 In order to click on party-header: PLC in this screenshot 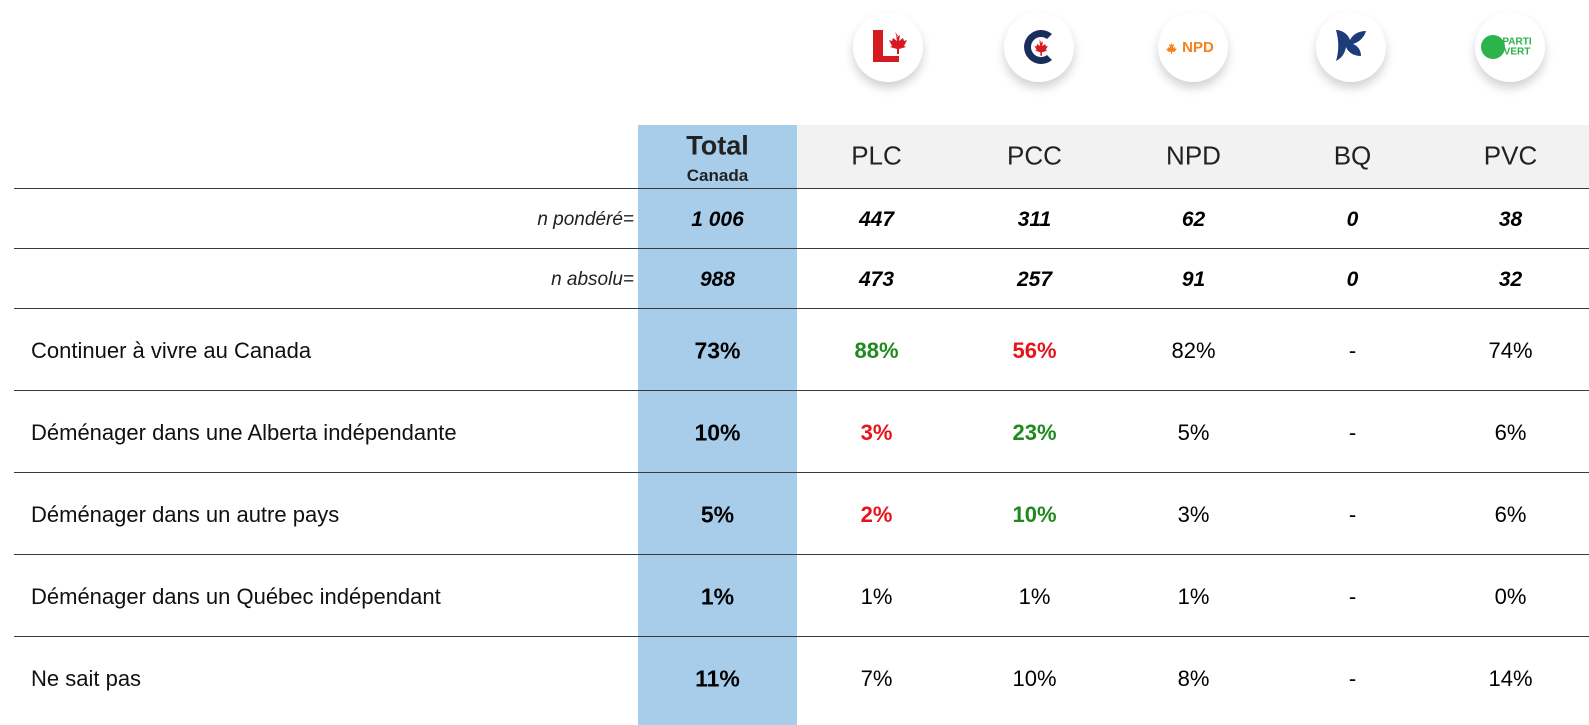, I will do `click(876, 155)`.